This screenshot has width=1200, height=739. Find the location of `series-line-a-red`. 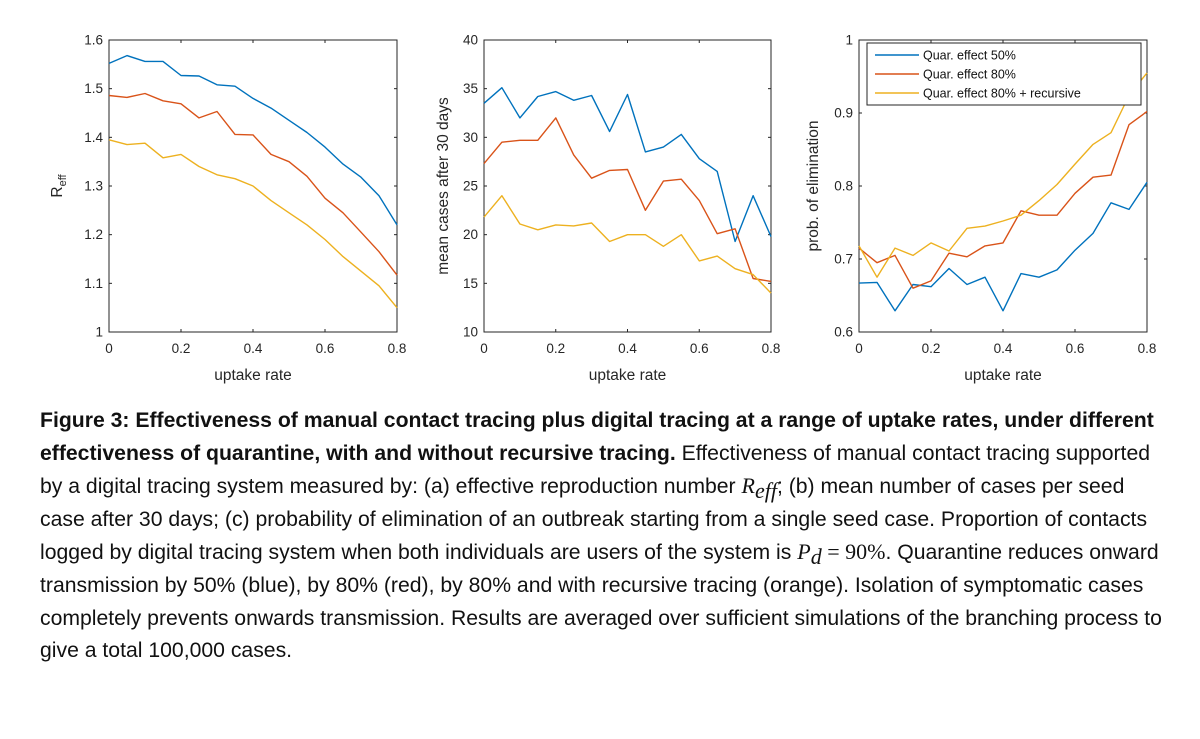

series-line-a-red is located at coordinates (253, 184).